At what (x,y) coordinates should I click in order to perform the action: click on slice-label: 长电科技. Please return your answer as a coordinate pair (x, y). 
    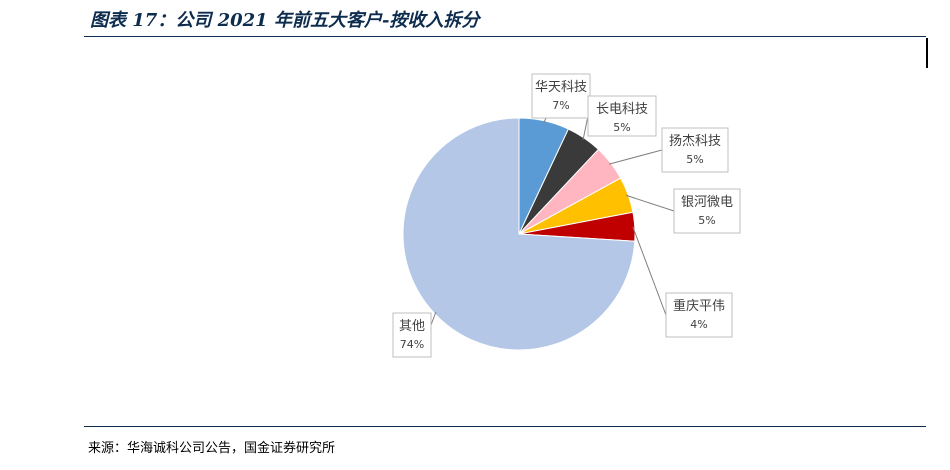
    Looking at the image, I should click on (622, 109).